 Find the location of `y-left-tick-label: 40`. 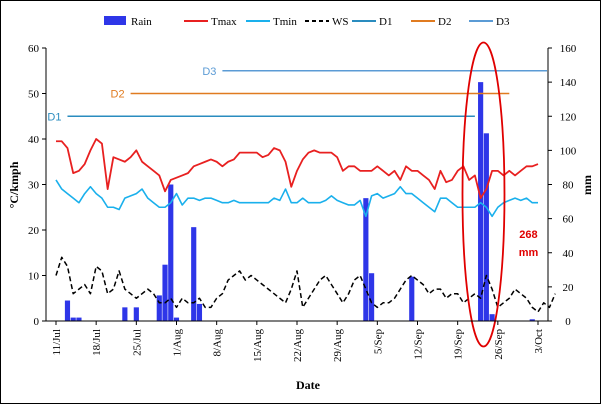

y-left-tick-label: 40 is located at coordinates (34, 140).